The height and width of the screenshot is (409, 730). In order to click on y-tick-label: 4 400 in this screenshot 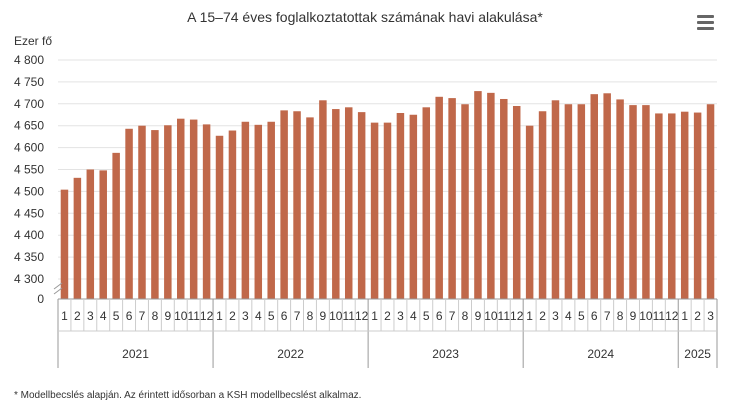, I will do `click(29, 235)`.